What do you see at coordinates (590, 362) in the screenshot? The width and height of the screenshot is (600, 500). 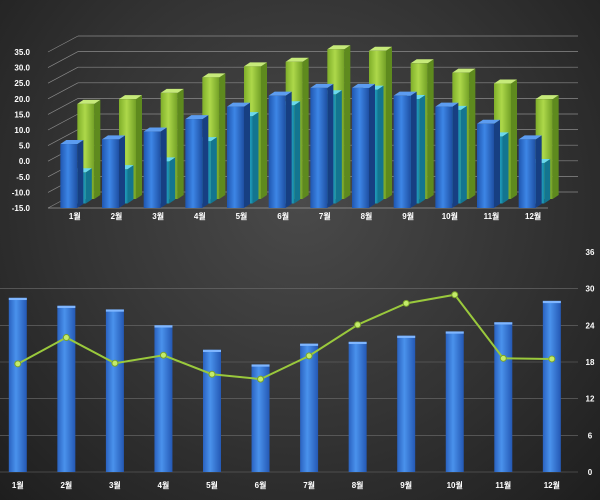 I see `right-axis-tick-label: 18` at bounding box center [590, 362].